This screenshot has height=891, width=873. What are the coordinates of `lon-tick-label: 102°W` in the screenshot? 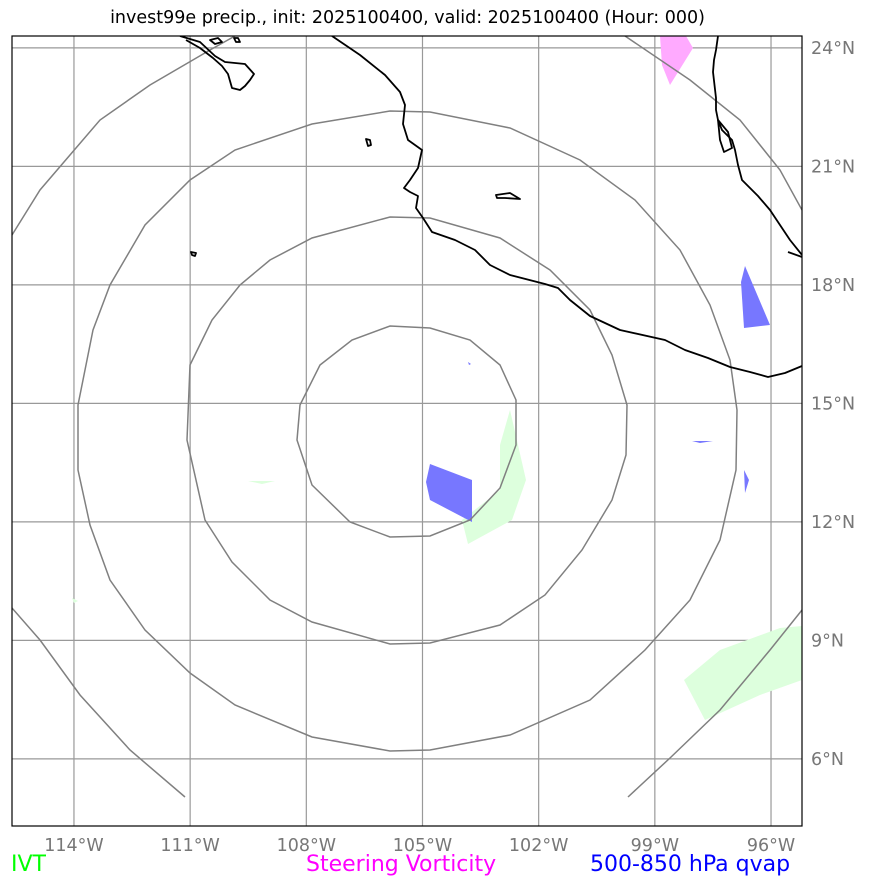 It's located at (538, 846).